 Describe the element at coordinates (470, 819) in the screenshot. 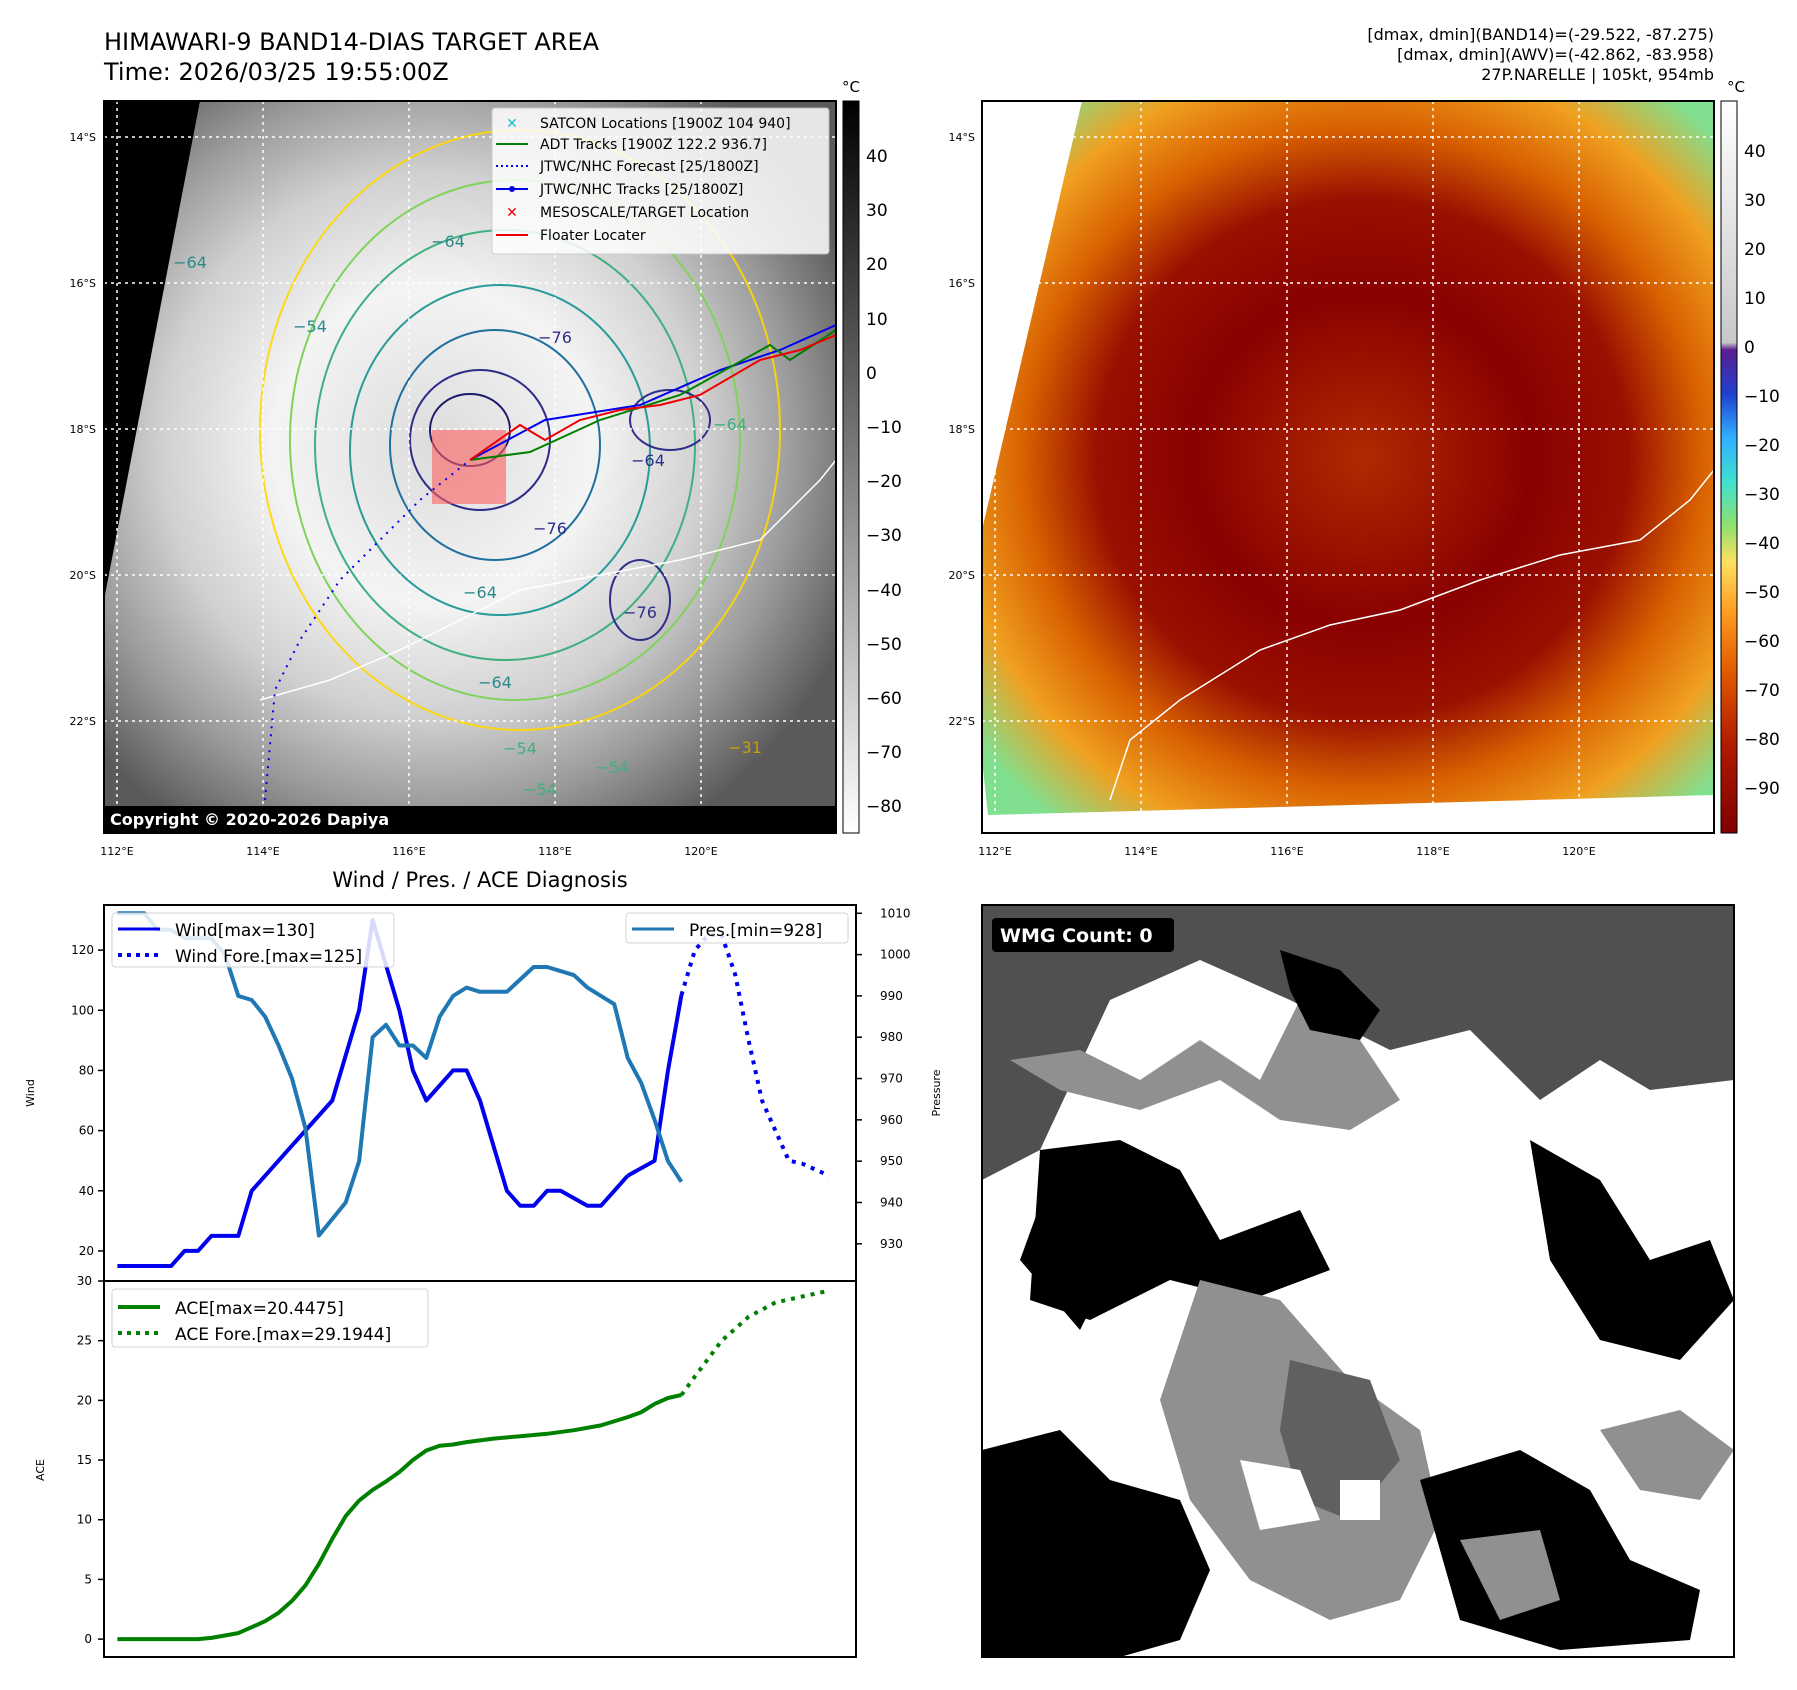

I see `copyright-box` at that location.